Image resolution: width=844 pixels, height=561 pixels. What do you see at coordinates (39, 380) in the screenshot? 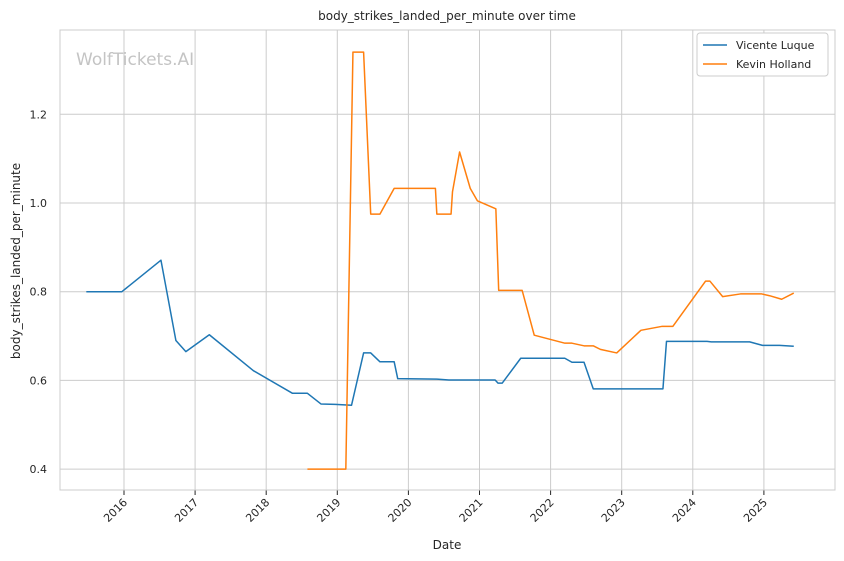
I see `y-tick-label: 0.6` at bounding box center [39, 380].